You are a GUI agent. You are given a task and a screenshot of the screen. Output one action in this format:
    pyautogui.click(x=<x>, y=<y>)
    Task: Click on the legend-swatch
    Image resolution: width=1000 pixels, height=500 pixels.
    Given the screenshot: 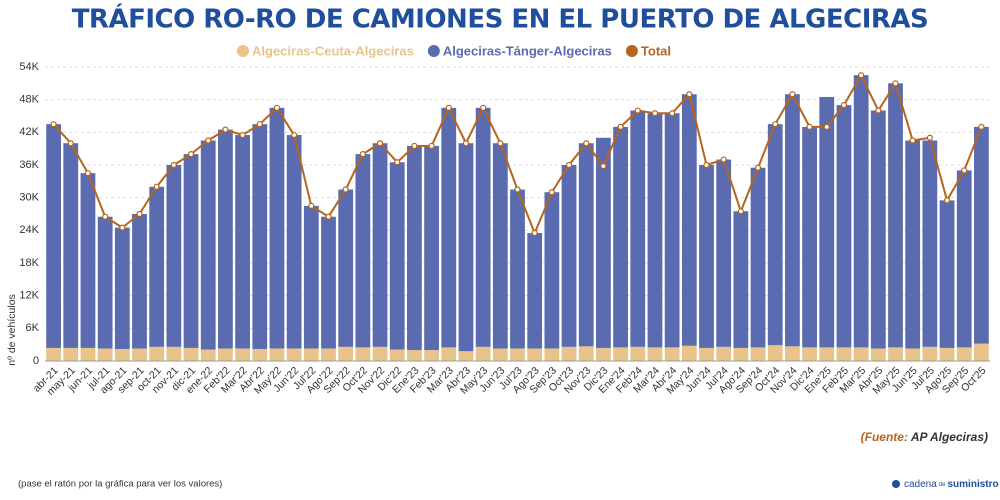 What is the action you would take?
    pyautogui.click(x=433, y=51)
    